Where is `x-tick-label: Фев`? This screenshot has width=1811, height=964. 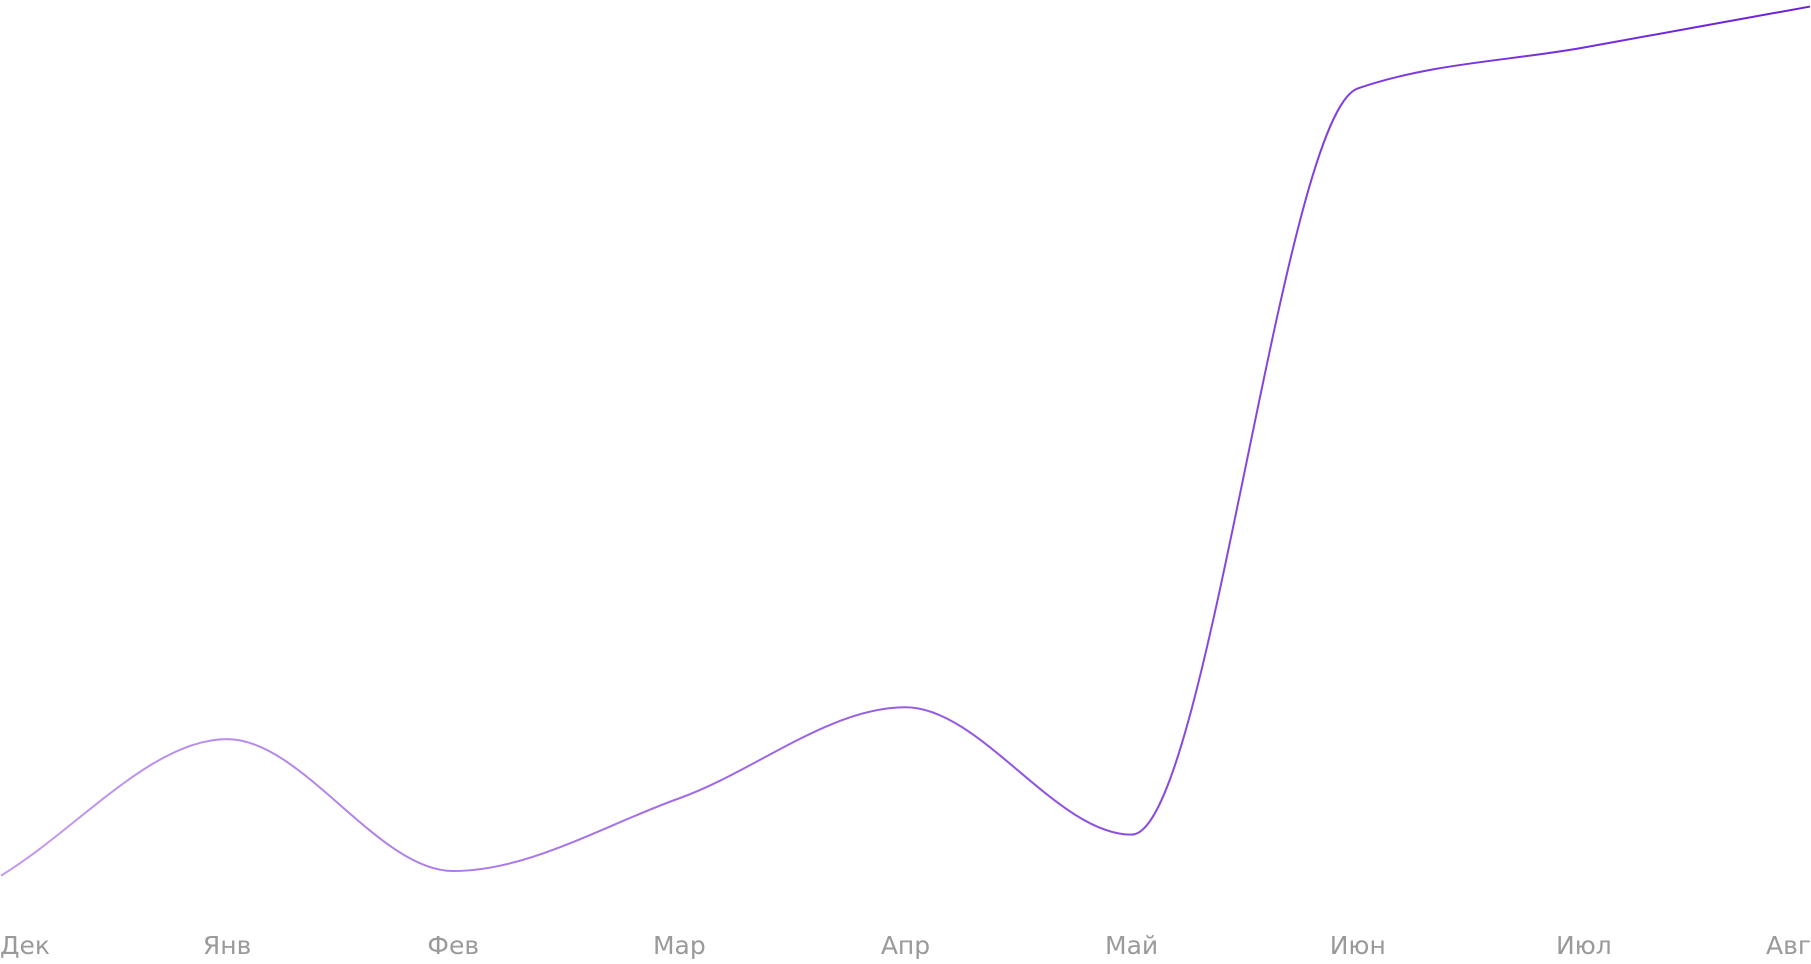 x-tick-label: Фев is located at coordinates (453, 945).